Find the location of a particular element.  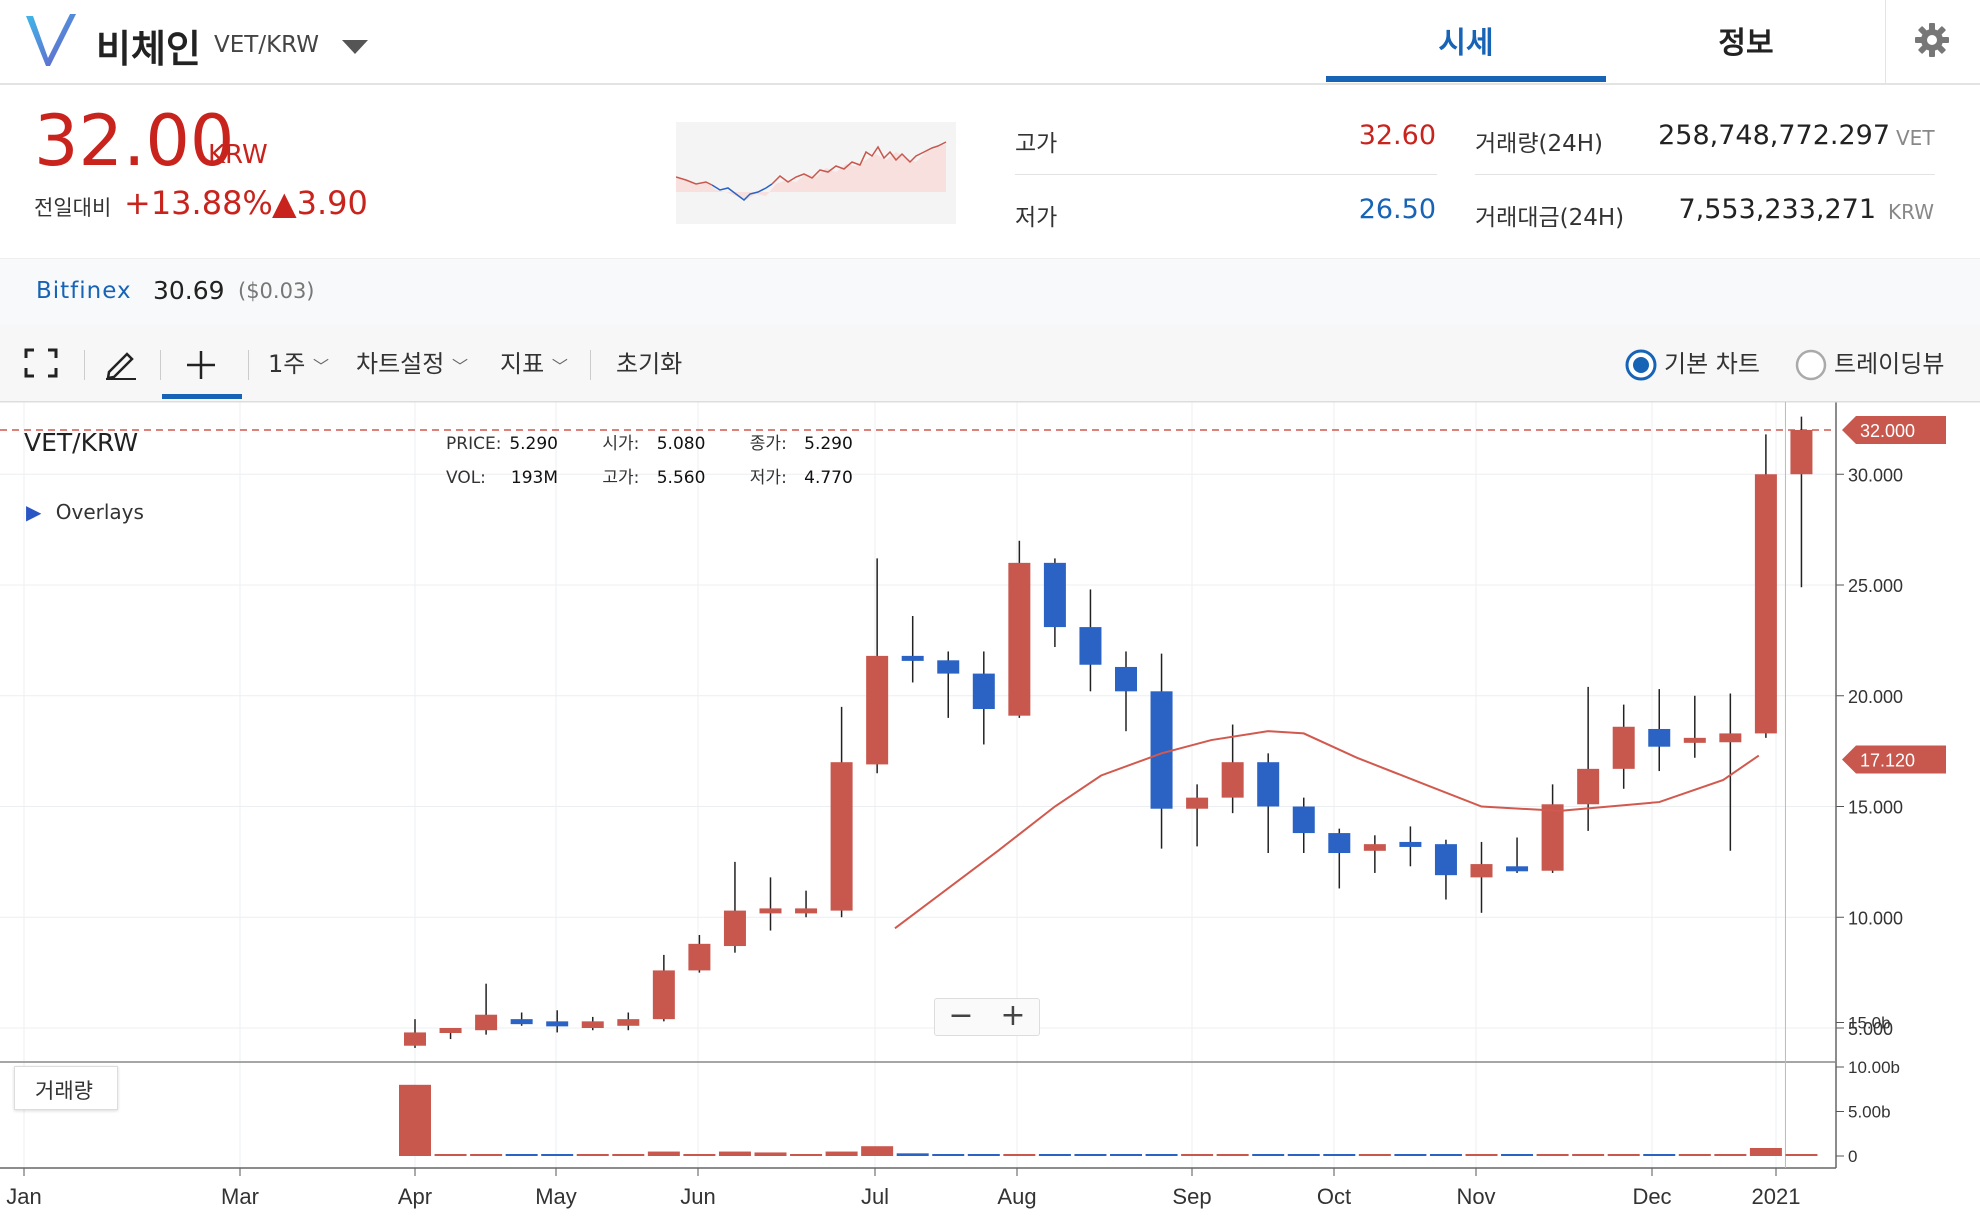

mini-chart is located at coordinates (815, 173).